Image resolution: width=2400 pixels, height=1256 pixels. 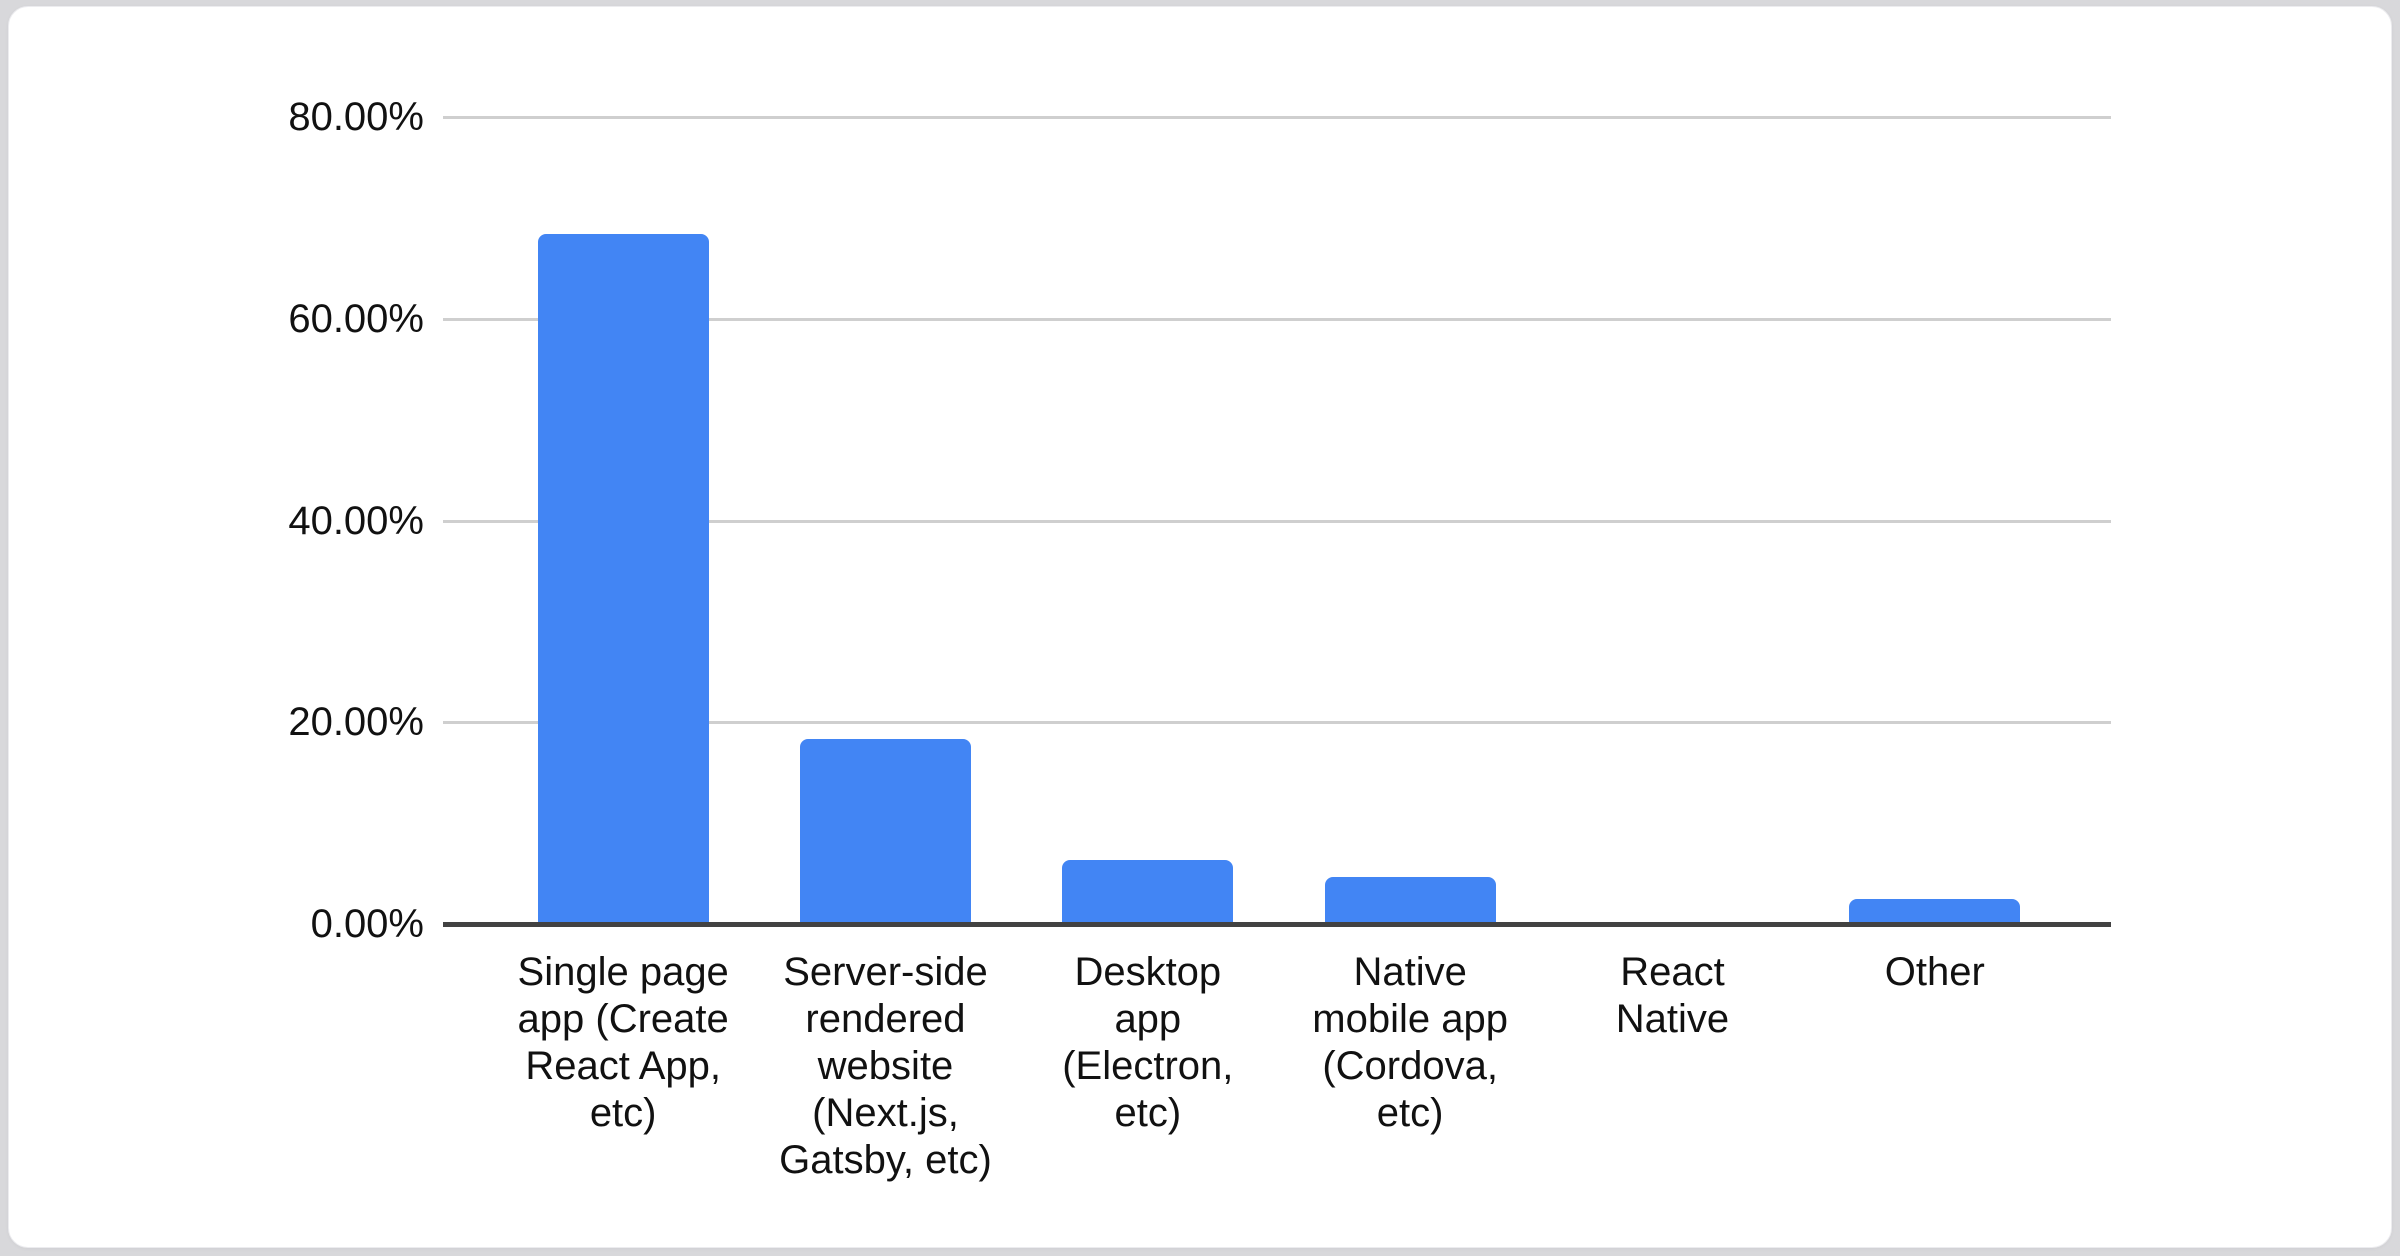 What do you see at coordinates (356, 722) in the screenshot?
I see `y-tick-label-20.00%: 20.00%` at bounding box center [356, 722].